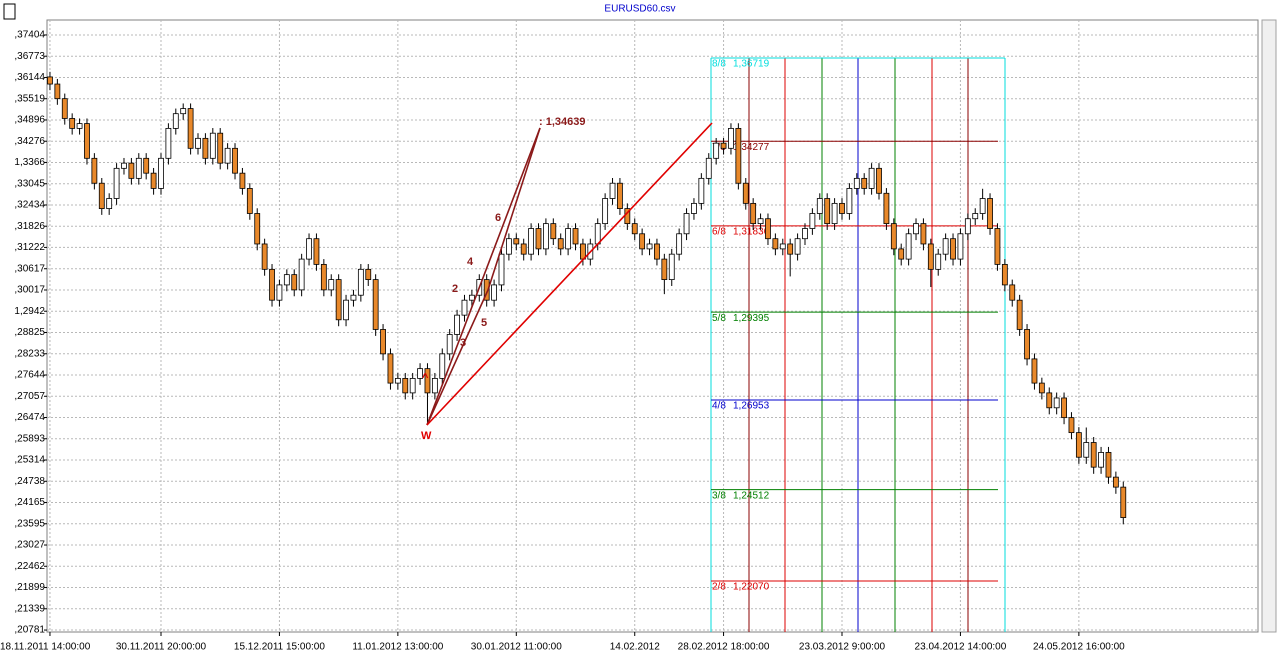 Image resolution: width=1278 pixels, height=655 pixels. What do you see at coordinates (751, 495) in the screenshot?
I see `level-value: 1,24512` at bounding box center [751, 495].